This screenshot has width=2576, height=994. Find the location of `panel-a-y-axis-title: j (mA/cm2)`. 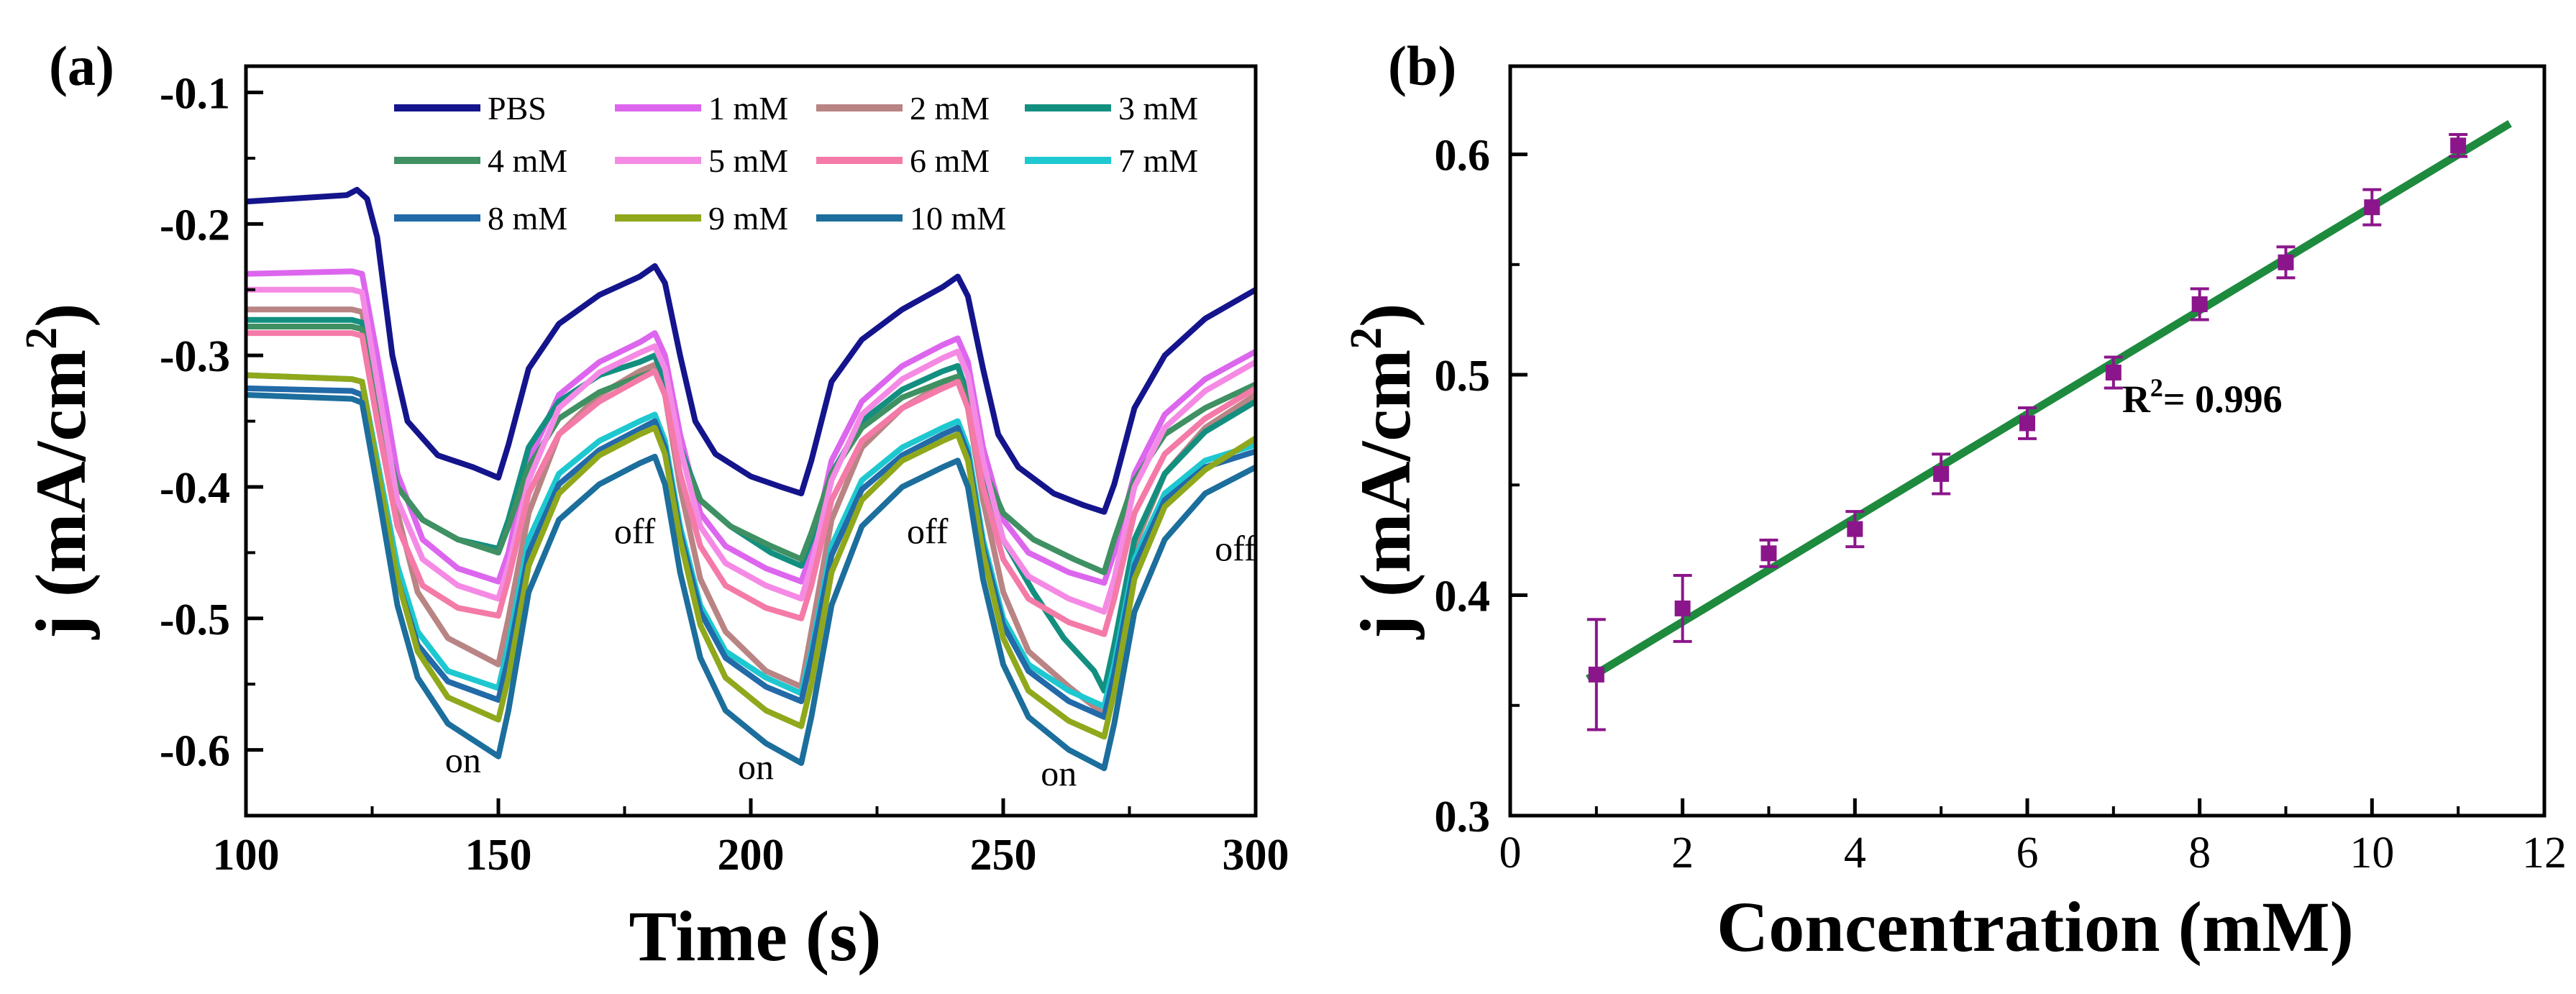

panel-a-y-axis-title: j (mA/cm2) is located at coordinates (59, 472).